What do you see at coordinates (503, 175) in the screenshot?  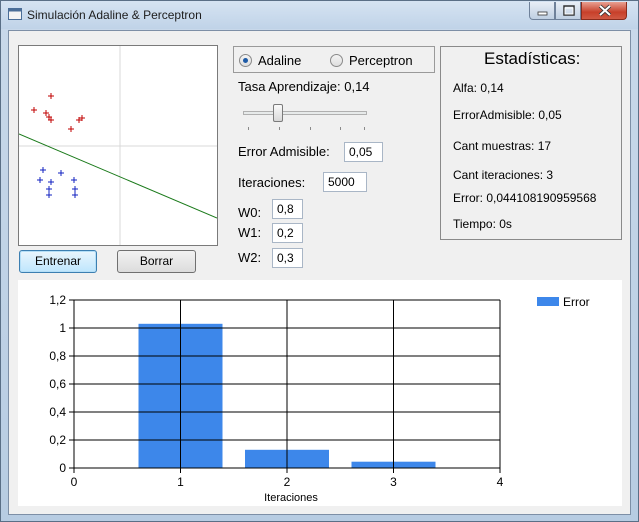 I see `stat-cant-iteraciones: Cant iteraciones: 3` at bounding box center [503, 175].